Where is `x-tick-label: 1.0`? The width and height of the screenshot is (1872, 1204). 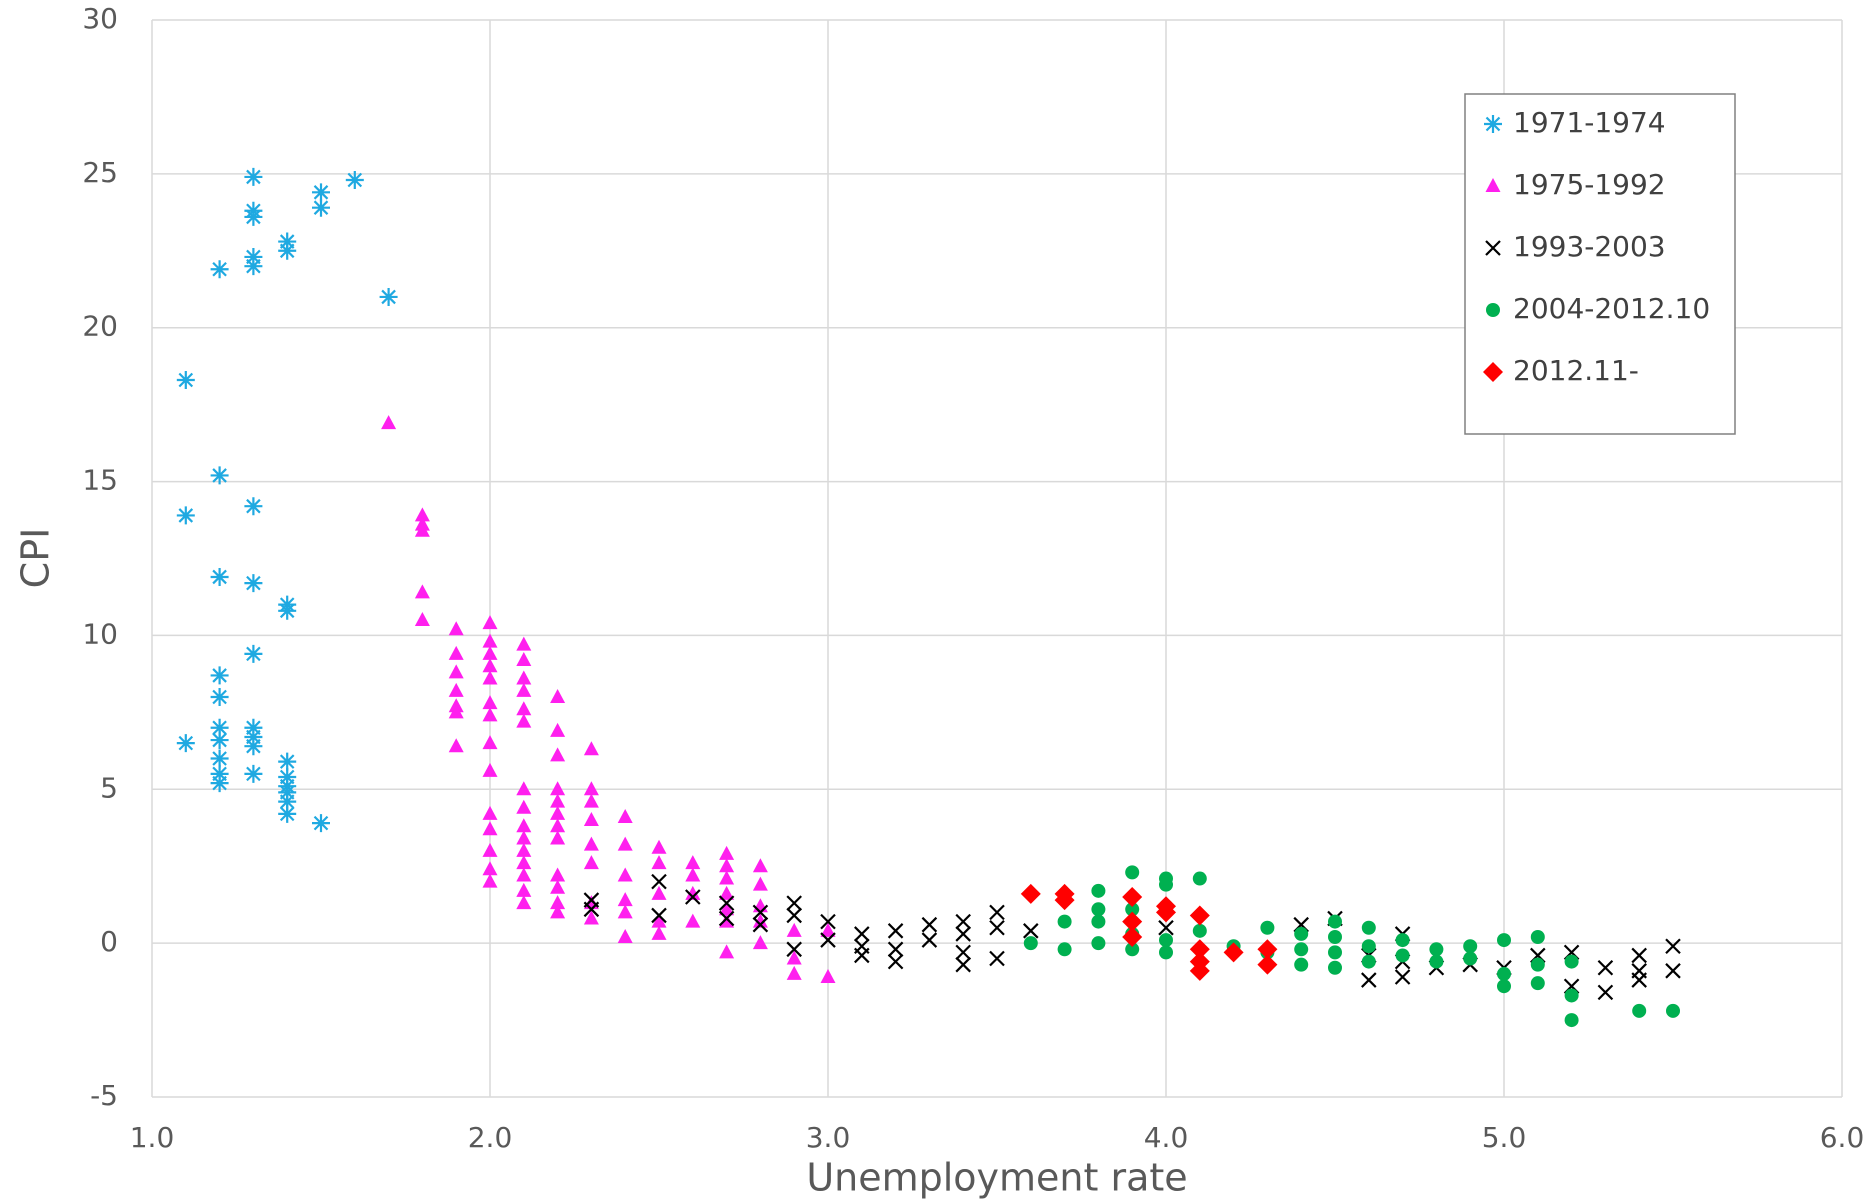 x-tick-label: 1.0 is located at coordinates (152, 1137).